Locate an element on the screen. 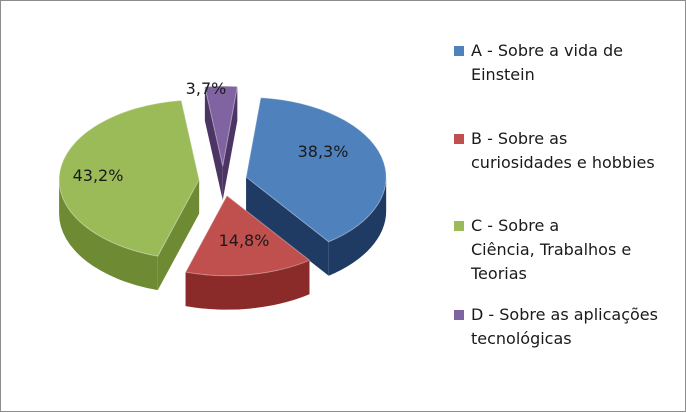 This screenshot has width=686, height=413. legend-swatch-b is located at coordinates (459, 139).